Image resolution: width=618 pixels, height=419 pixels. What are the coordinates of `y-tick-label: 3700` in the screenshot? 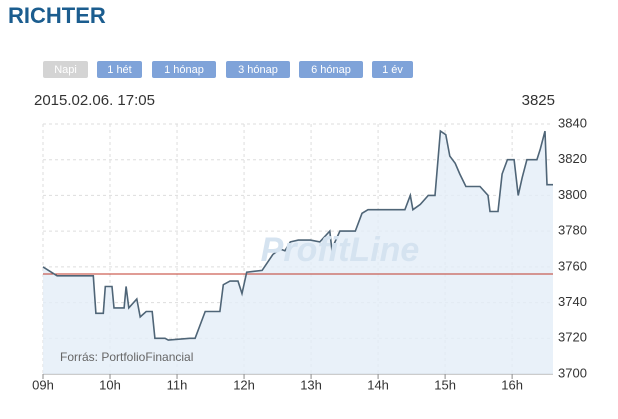 It's located at (572, 372).